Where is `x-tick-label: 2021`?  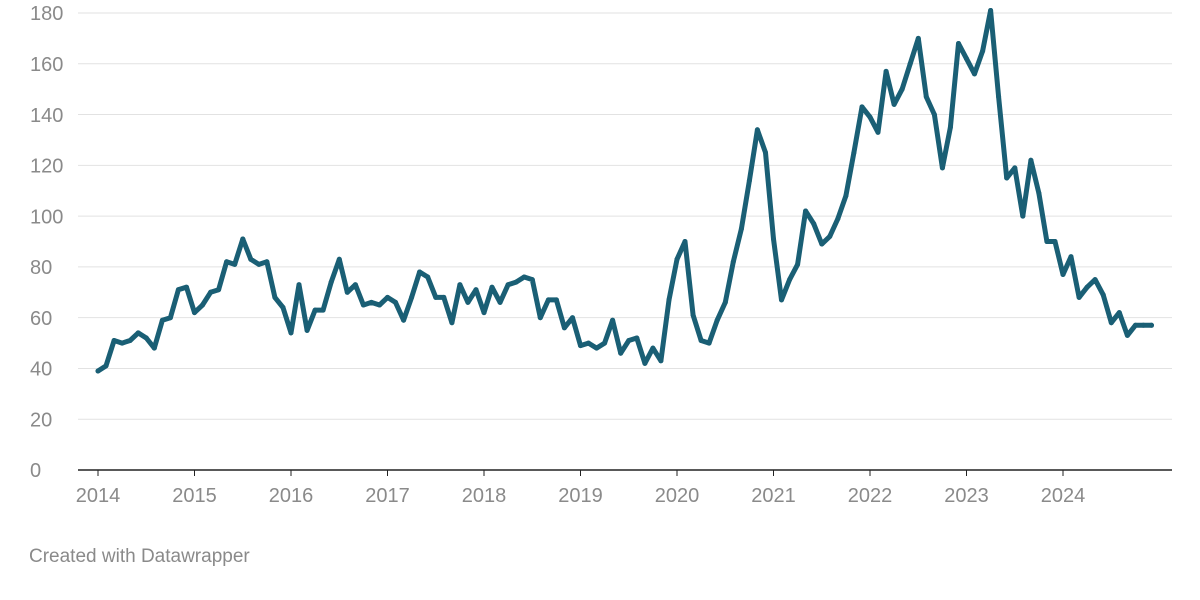
x-tick-label: 2021 is located at coordinates (773, 496).